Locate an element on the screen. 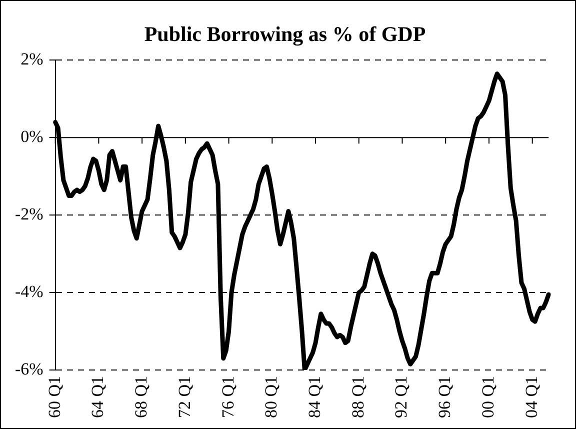 This screenshot has width=576, height=429. x-tick-label: 60 Q1 is located at coordinates (54, 397).